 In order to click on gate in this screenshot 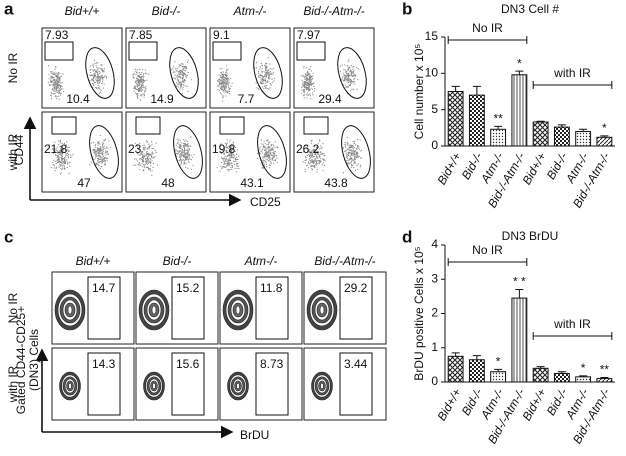, I will do `click(104, 308)`.